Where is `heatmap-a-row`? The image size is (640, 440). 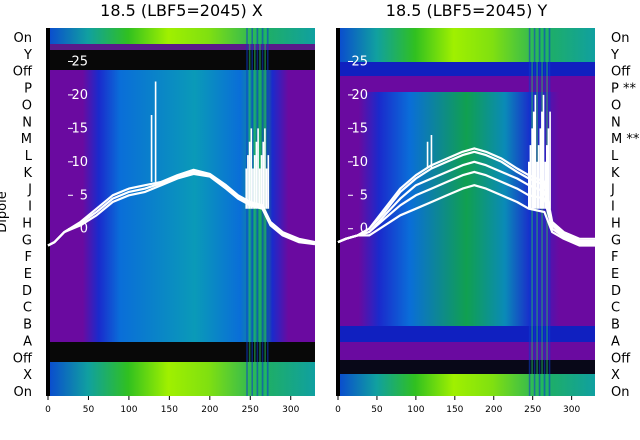 heatmap-a-row is located at coordinates (466, 334).